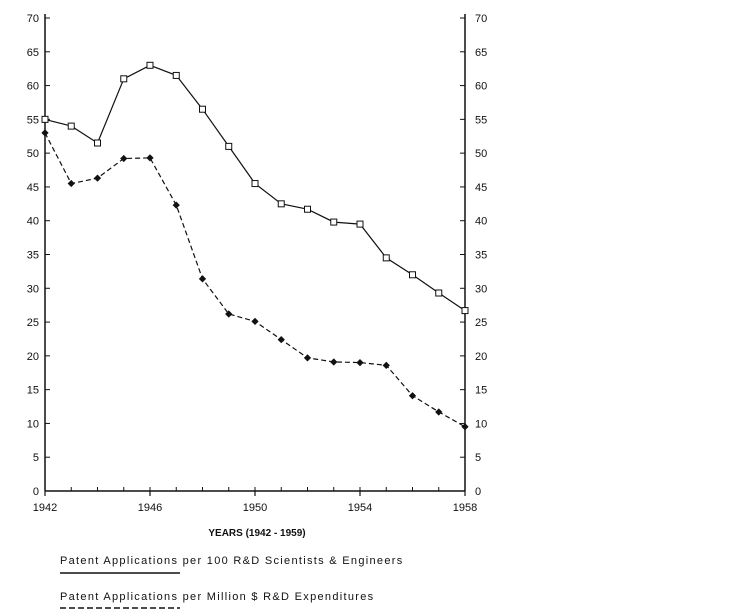  I want to click on right-y-tick-label: 50, so click(481, 154).